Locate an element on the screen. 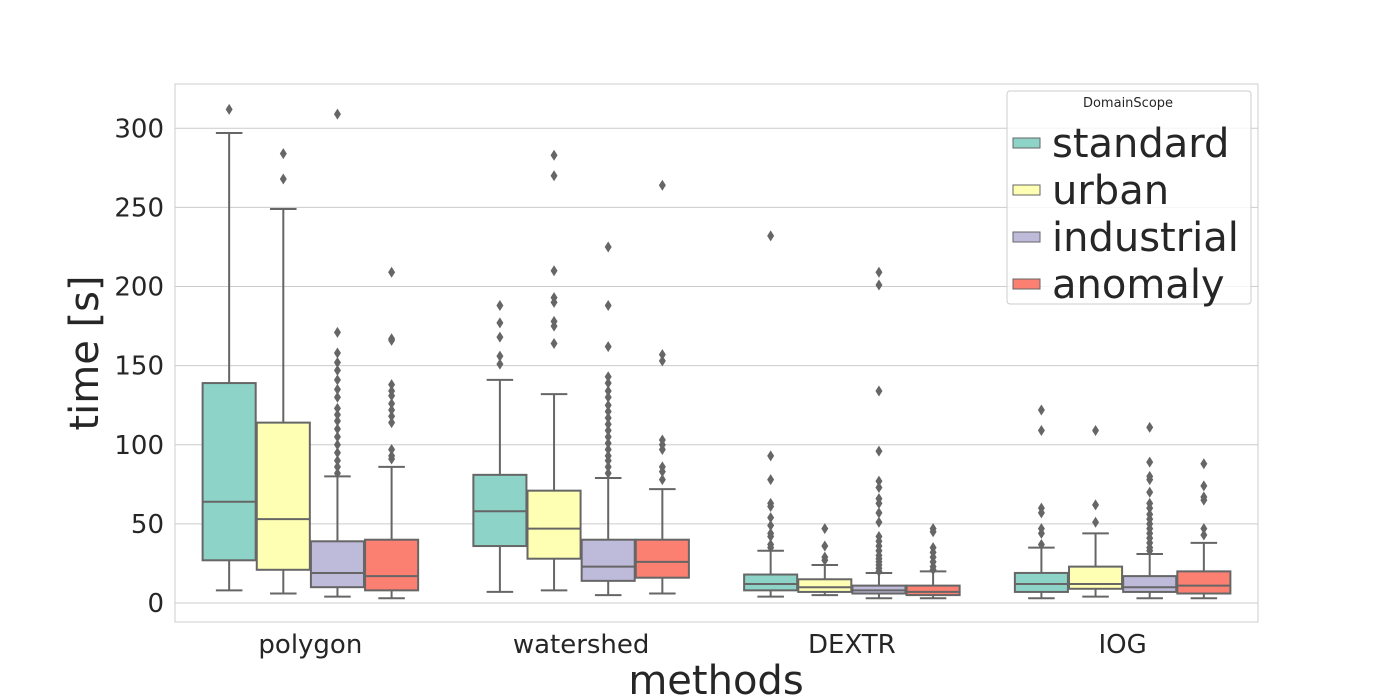 This screenshot has height=699, width=1398. y-tick-label: 250 is located at coordinates (139, 208).